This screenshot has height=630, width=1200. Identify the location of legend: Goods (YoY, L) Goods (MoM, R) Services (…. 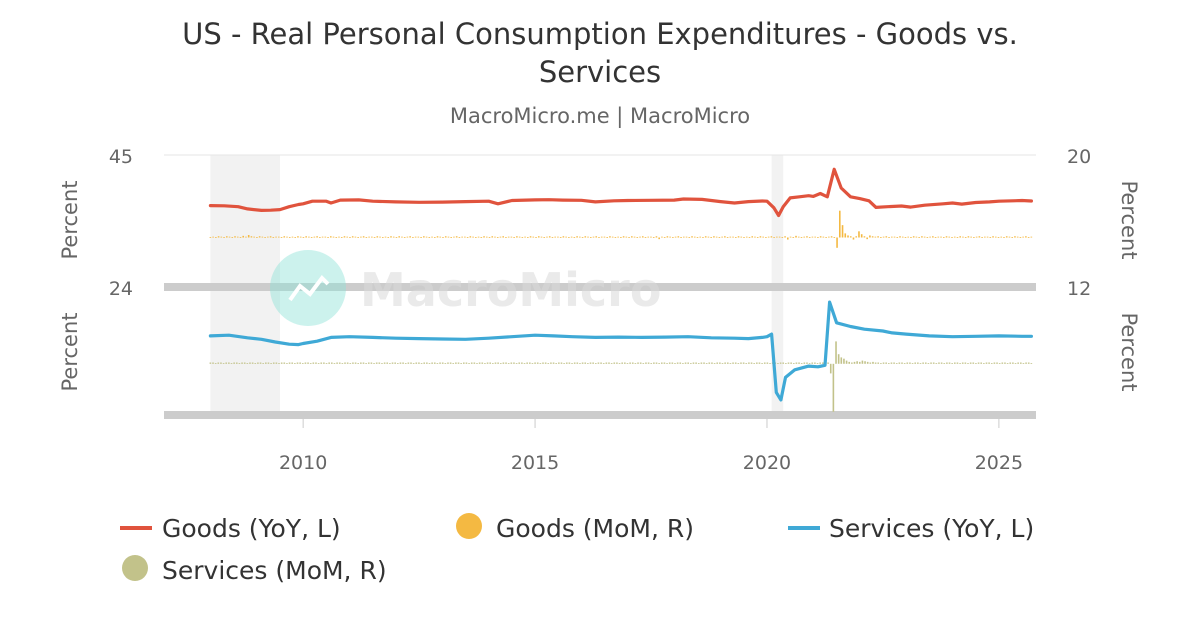
(577, 549).